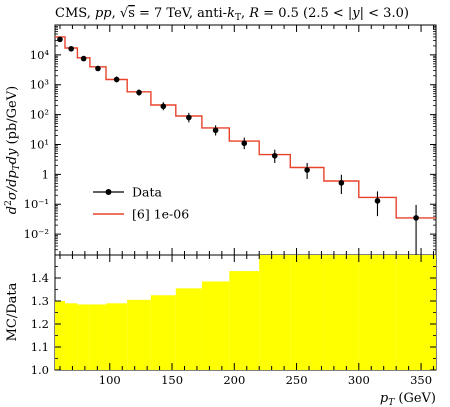 The width and height of the screenshot is (450, 407). What do you see at coordinates (147, 192) in the screenshot?
I see `legend-data-label: Data` at bounding box center [147, 192].